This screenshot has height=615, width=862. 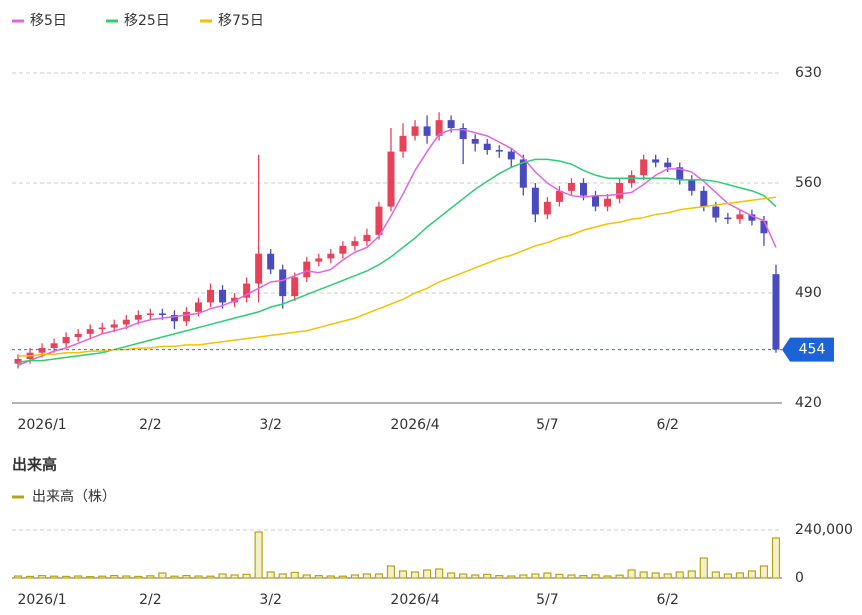 I want to click on last-price-label: 454, so click(x=812, y=350).